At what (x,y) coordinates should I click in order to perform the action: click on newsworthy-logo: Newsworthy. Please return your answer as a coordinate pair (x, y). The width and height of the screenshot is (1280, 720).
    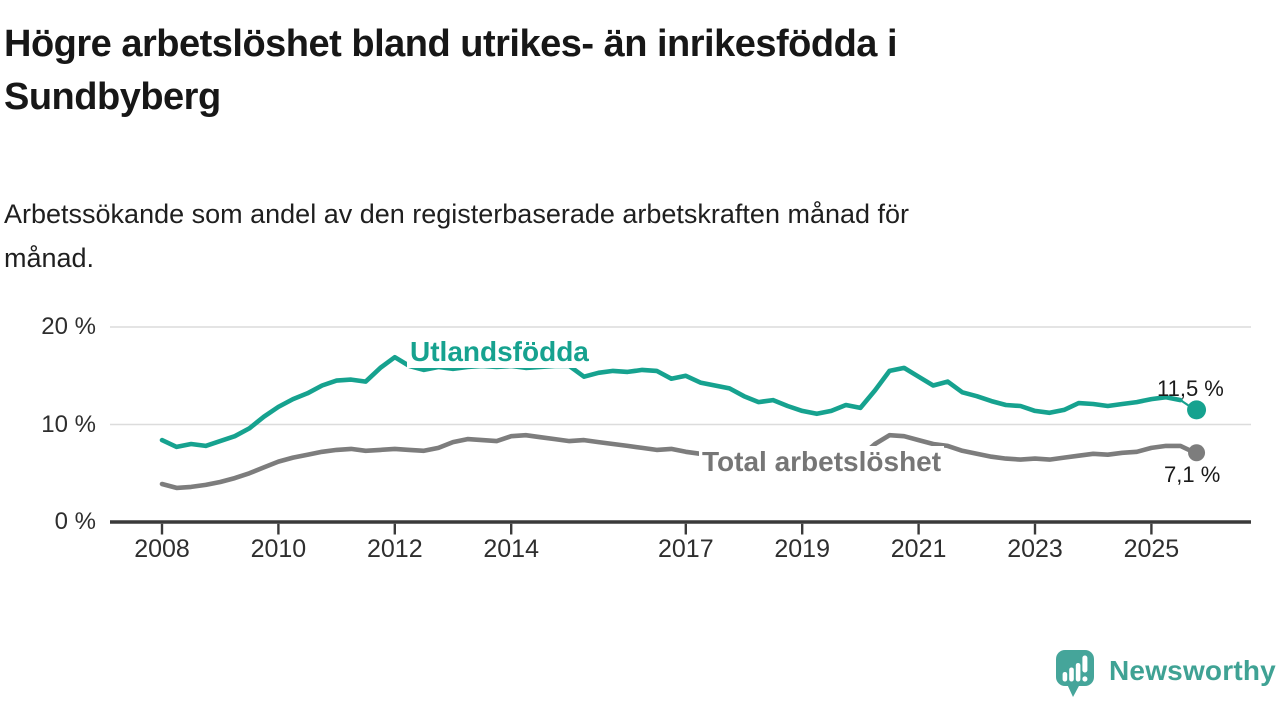
    Looking at the image, I should click on (1165, 673).